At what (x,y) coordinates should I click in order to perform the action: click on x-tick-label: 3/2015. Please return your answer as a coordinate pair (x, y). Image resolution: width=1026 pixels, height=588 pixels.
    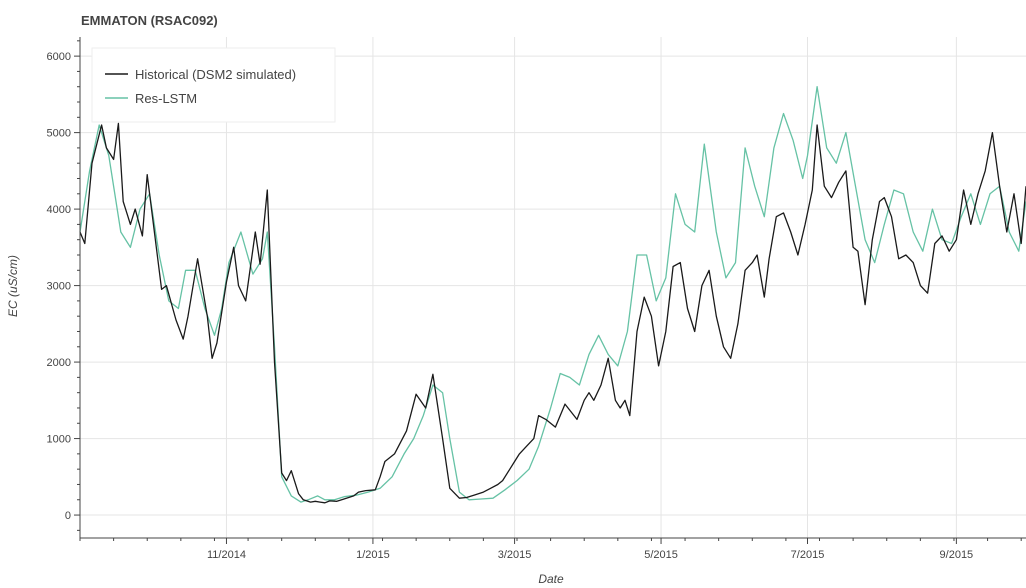
    Looking at the image, I should click on (515, 555).